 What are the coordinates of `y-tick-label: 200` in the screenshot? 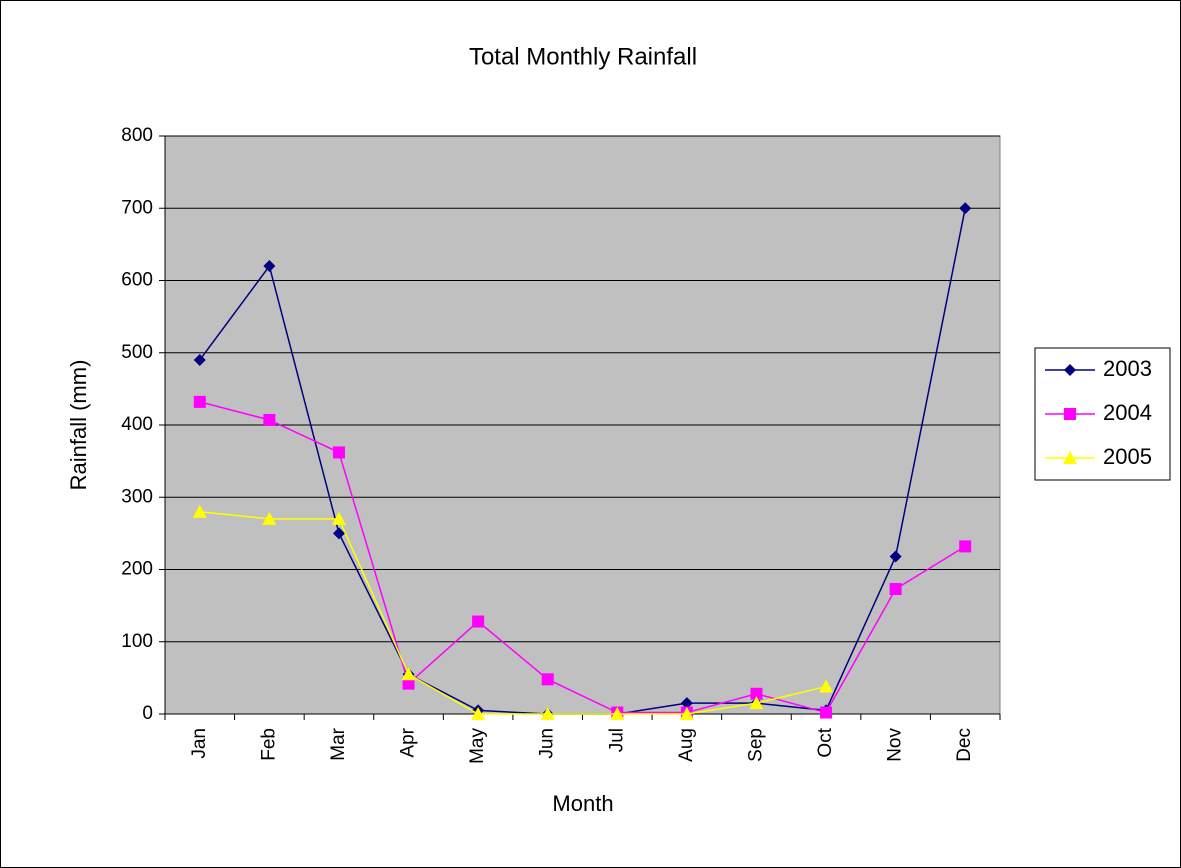 It's located at (137, 569).